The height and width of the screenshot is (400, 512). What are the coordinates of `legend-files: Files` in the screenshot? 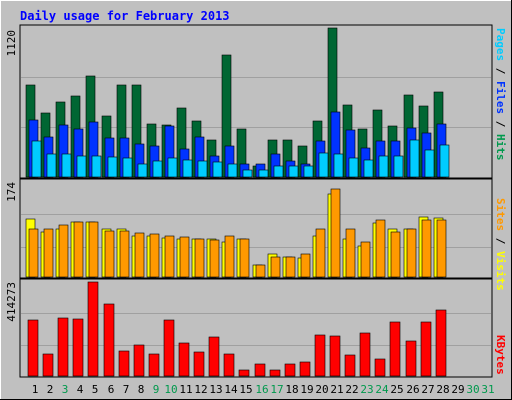 It's located at (500, 97).